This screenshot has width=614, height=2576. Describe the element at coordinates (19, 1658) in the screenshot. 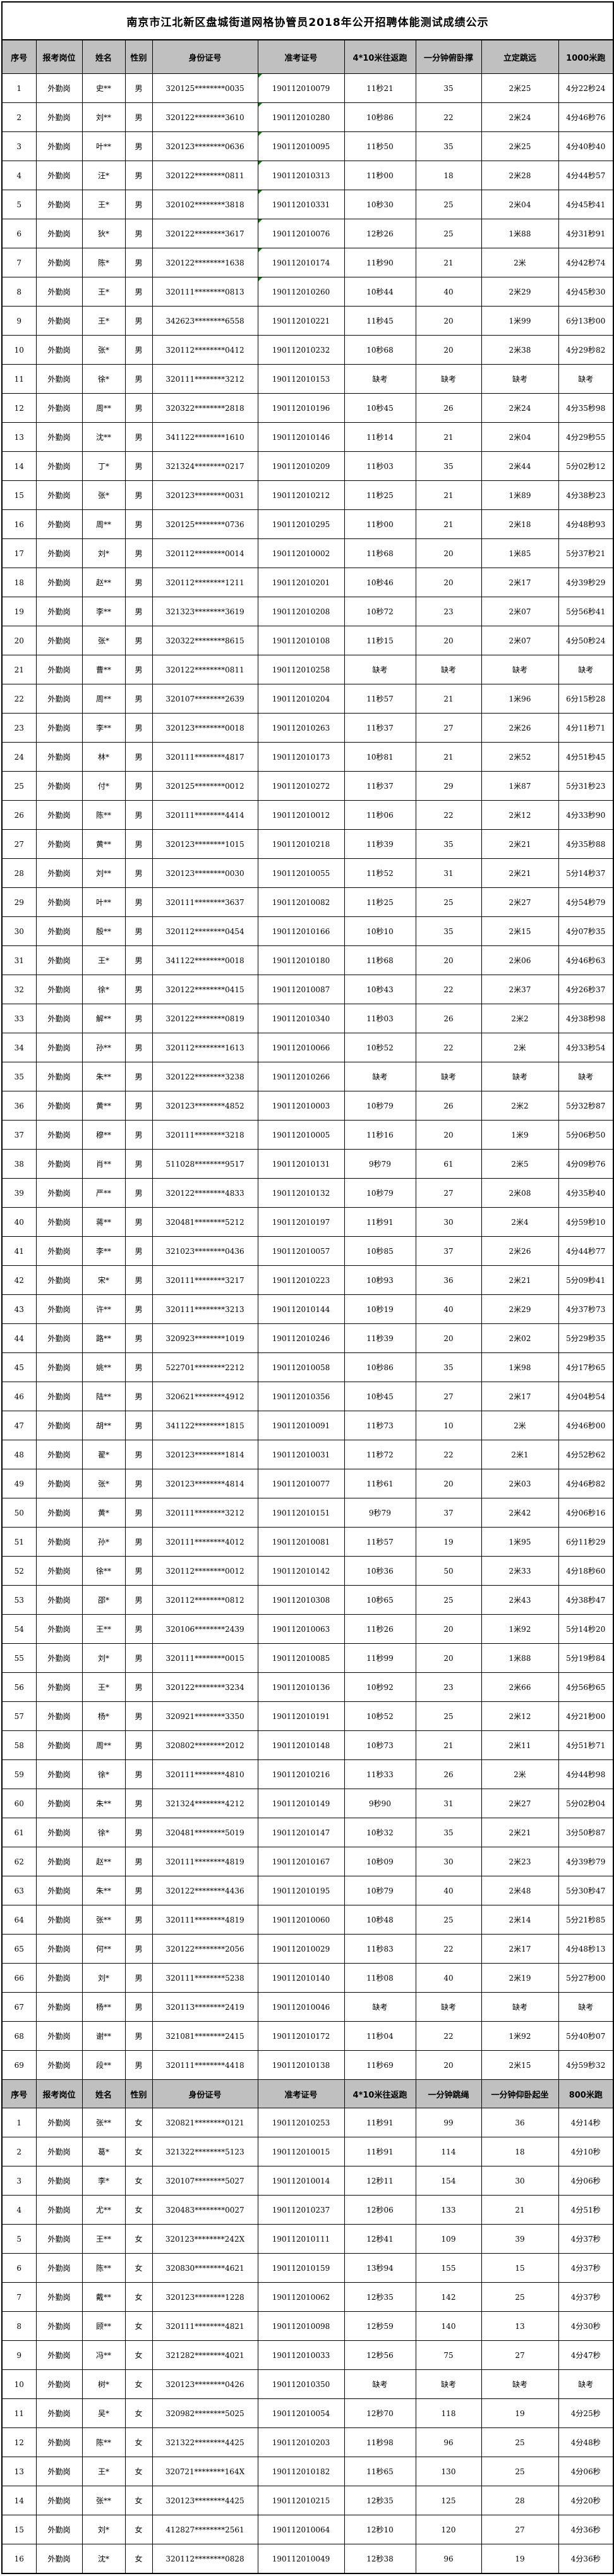

I see `cell-index: 55` at that location.